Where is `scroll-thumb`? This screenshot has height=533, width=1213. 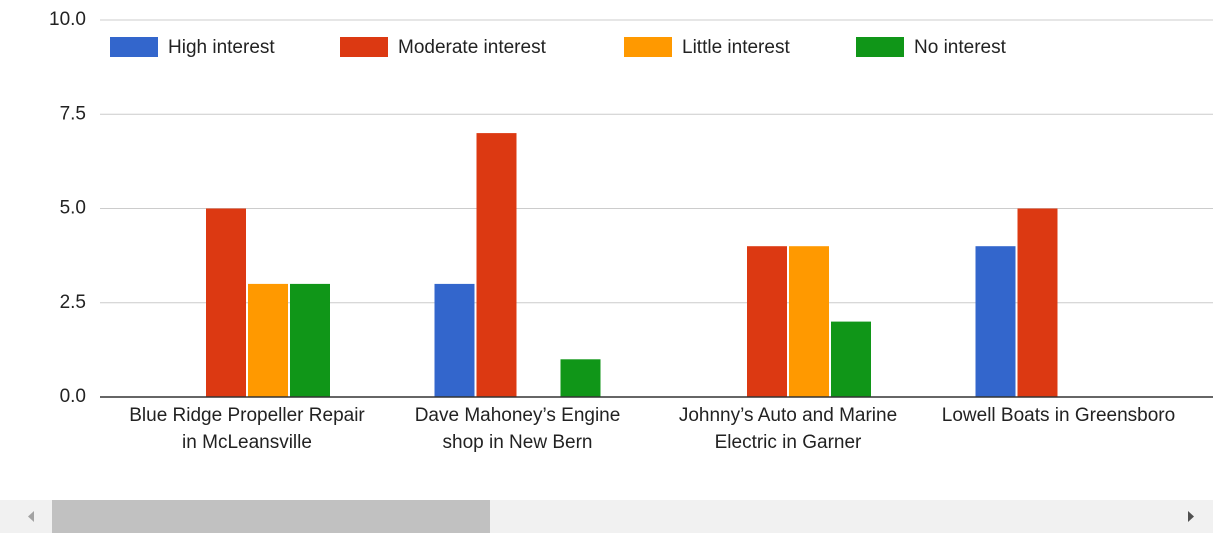 scroll-thumb is located at coordinates (271, 516).